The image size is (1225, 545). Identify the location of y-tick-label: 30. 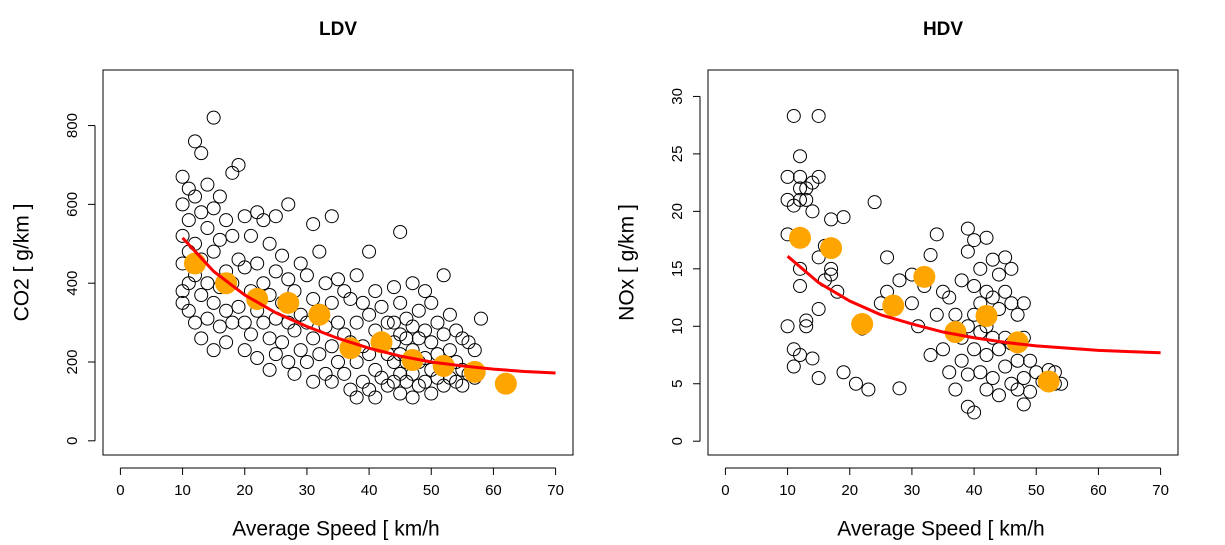
(677, 96).